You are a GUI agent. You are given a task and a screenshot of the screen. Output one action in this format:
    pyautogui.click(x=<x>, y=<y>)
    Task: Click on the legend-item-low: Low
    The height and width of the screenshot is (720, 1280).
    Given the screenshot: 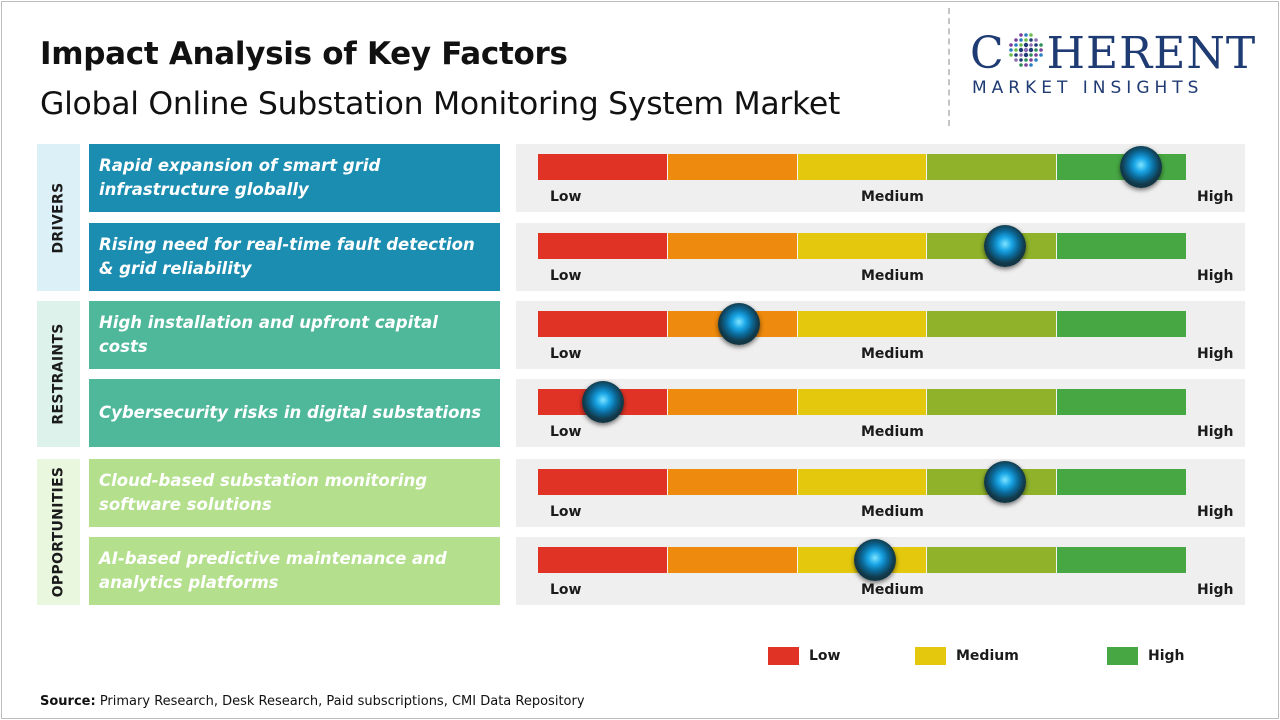 What is the action you would take?
    pyautogui.click(x=804, y=656)
    